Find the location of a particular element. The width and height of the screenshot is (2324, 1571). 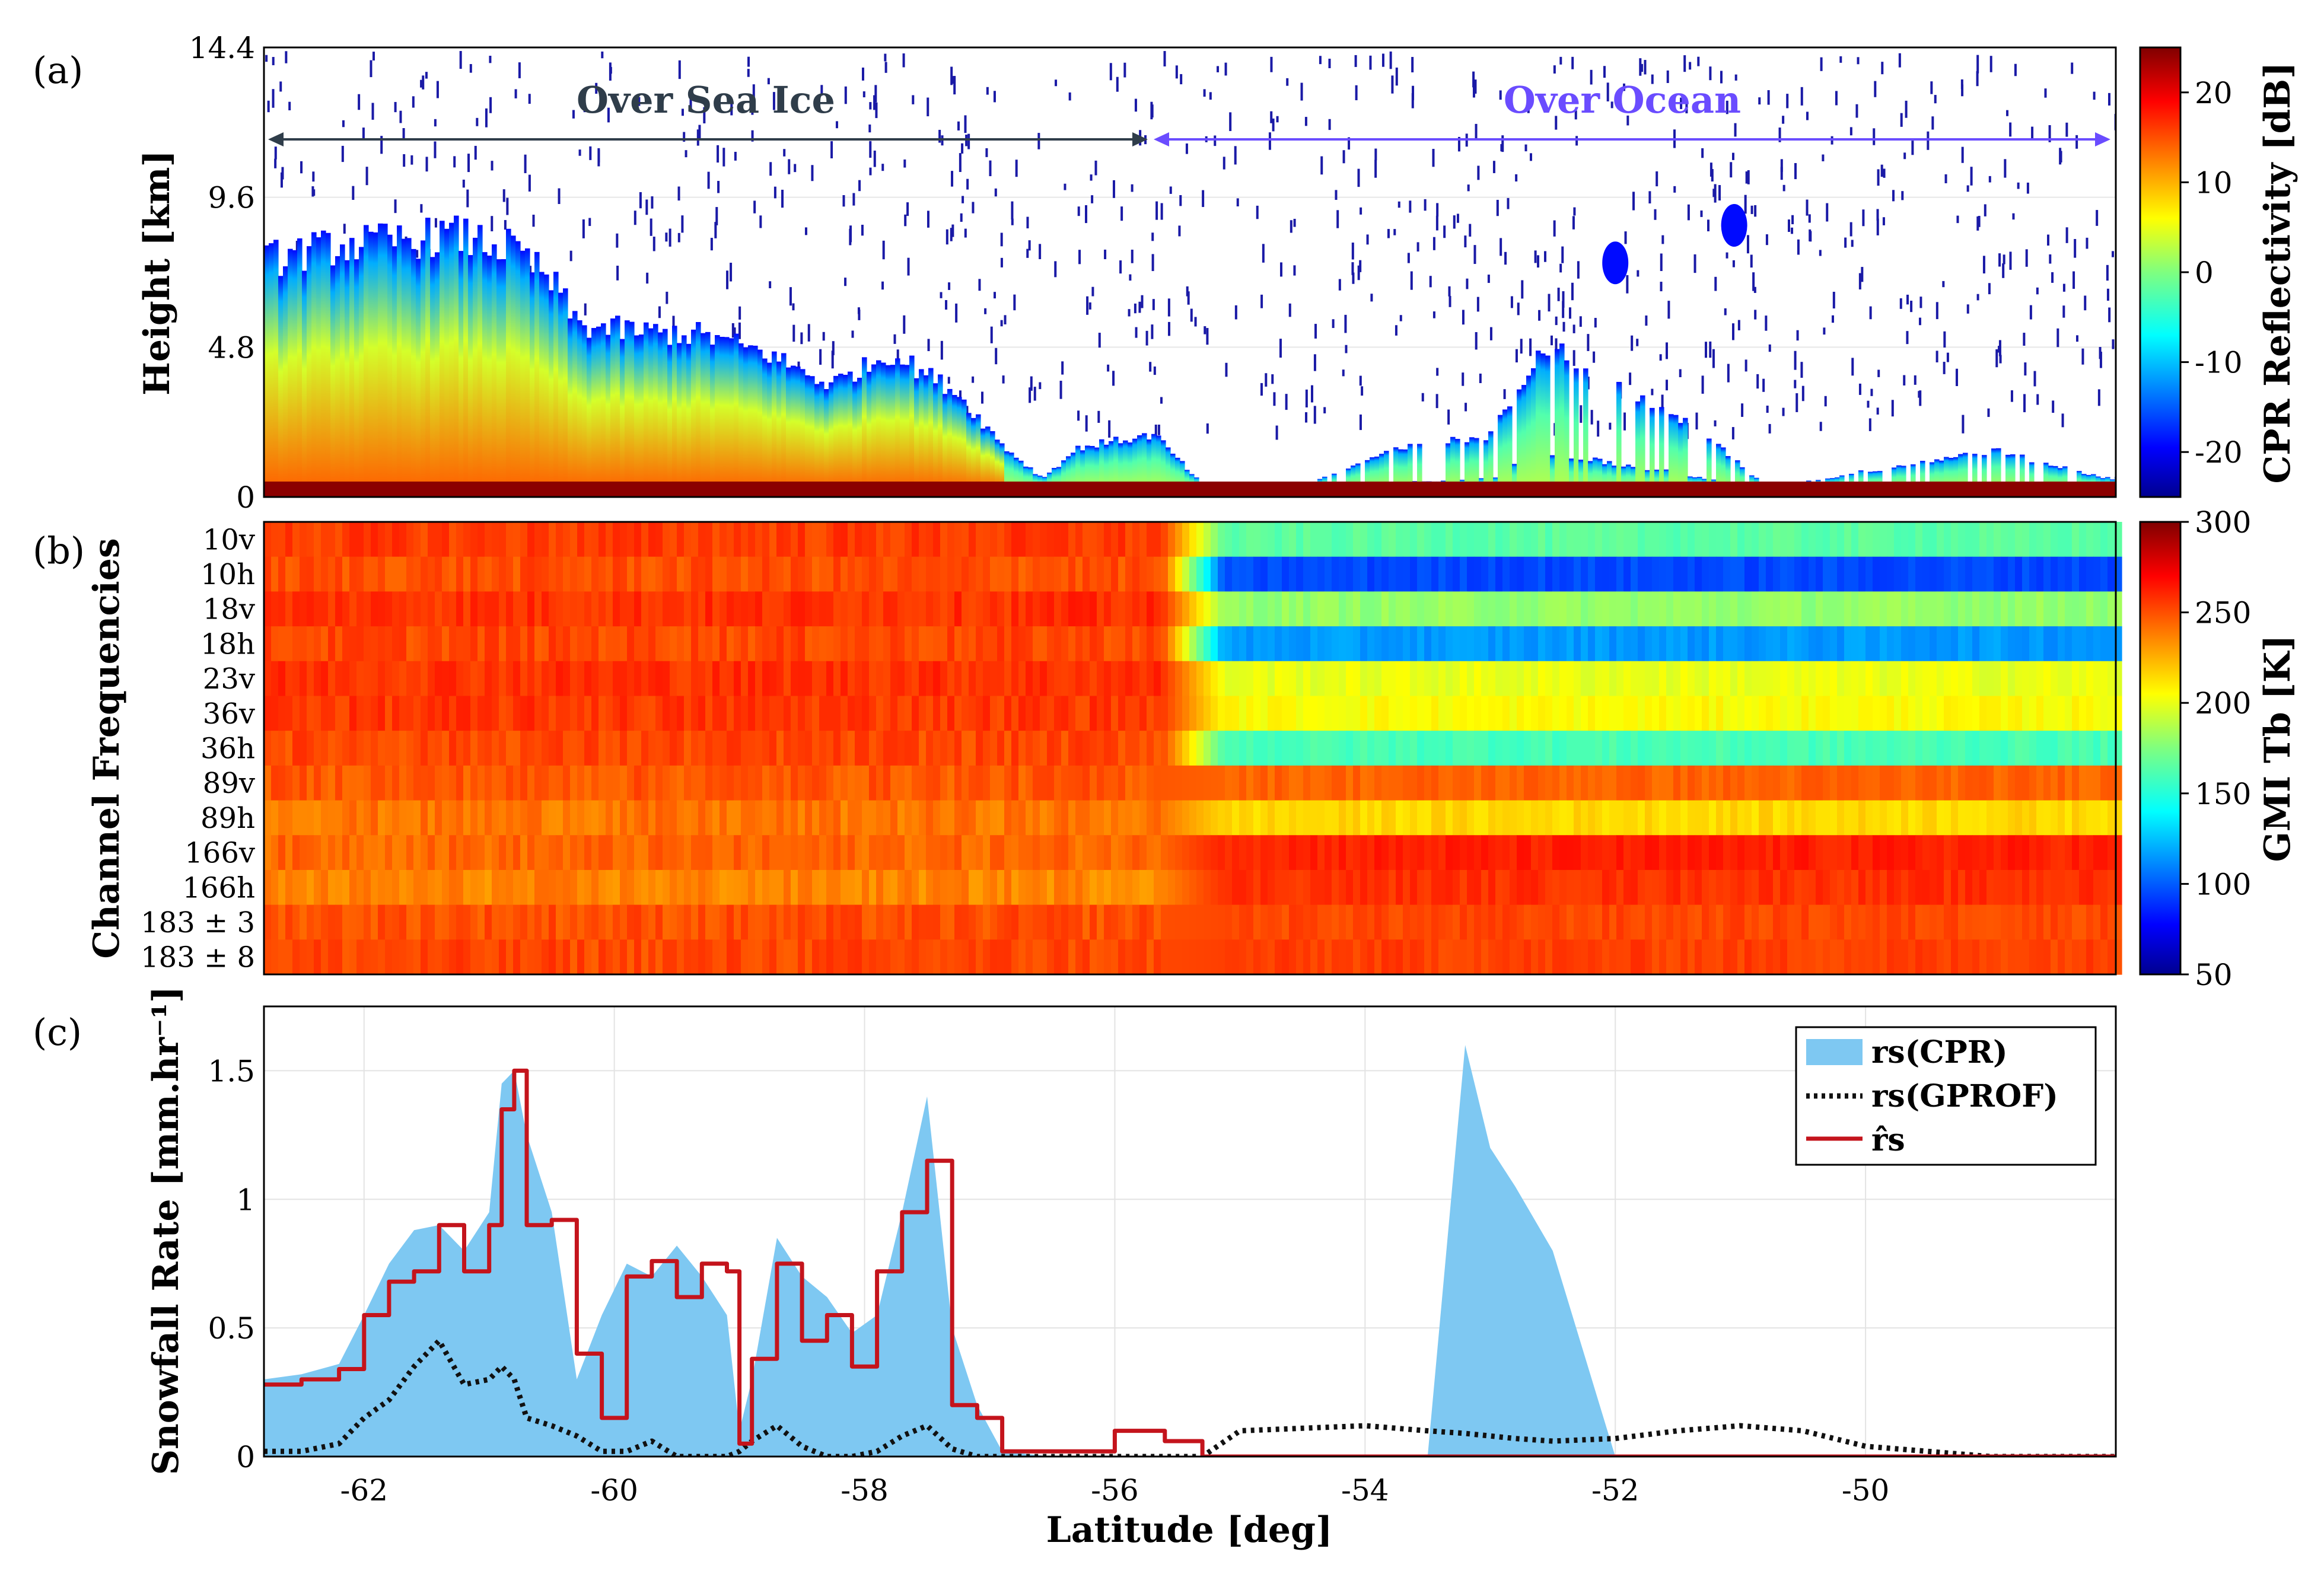

panel-c-xtick-label: -58 is located at coordinates (865, 1490).